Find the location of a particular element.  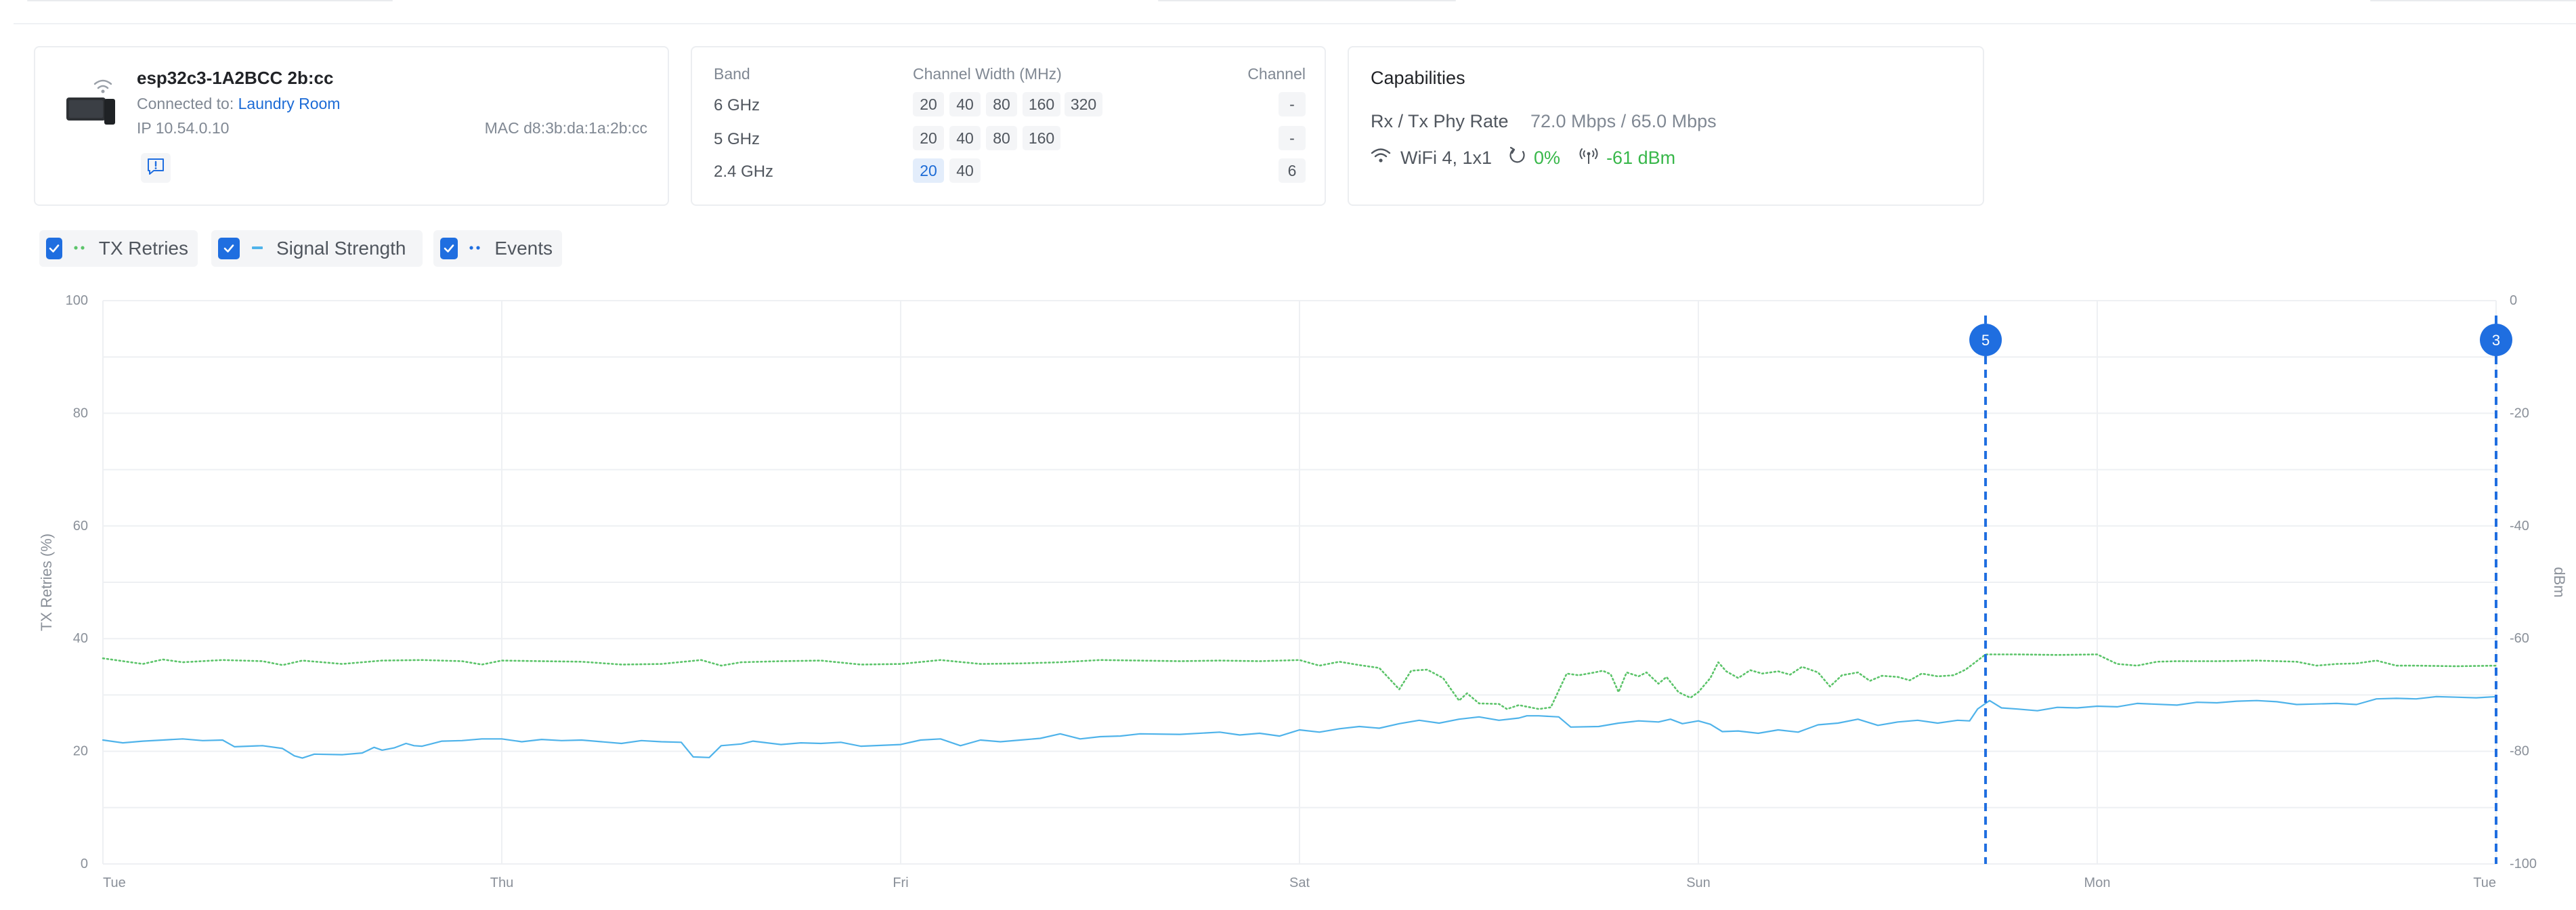

legend-toggle-signal-strength: Signal Strength is located at coordinates (317, 249).